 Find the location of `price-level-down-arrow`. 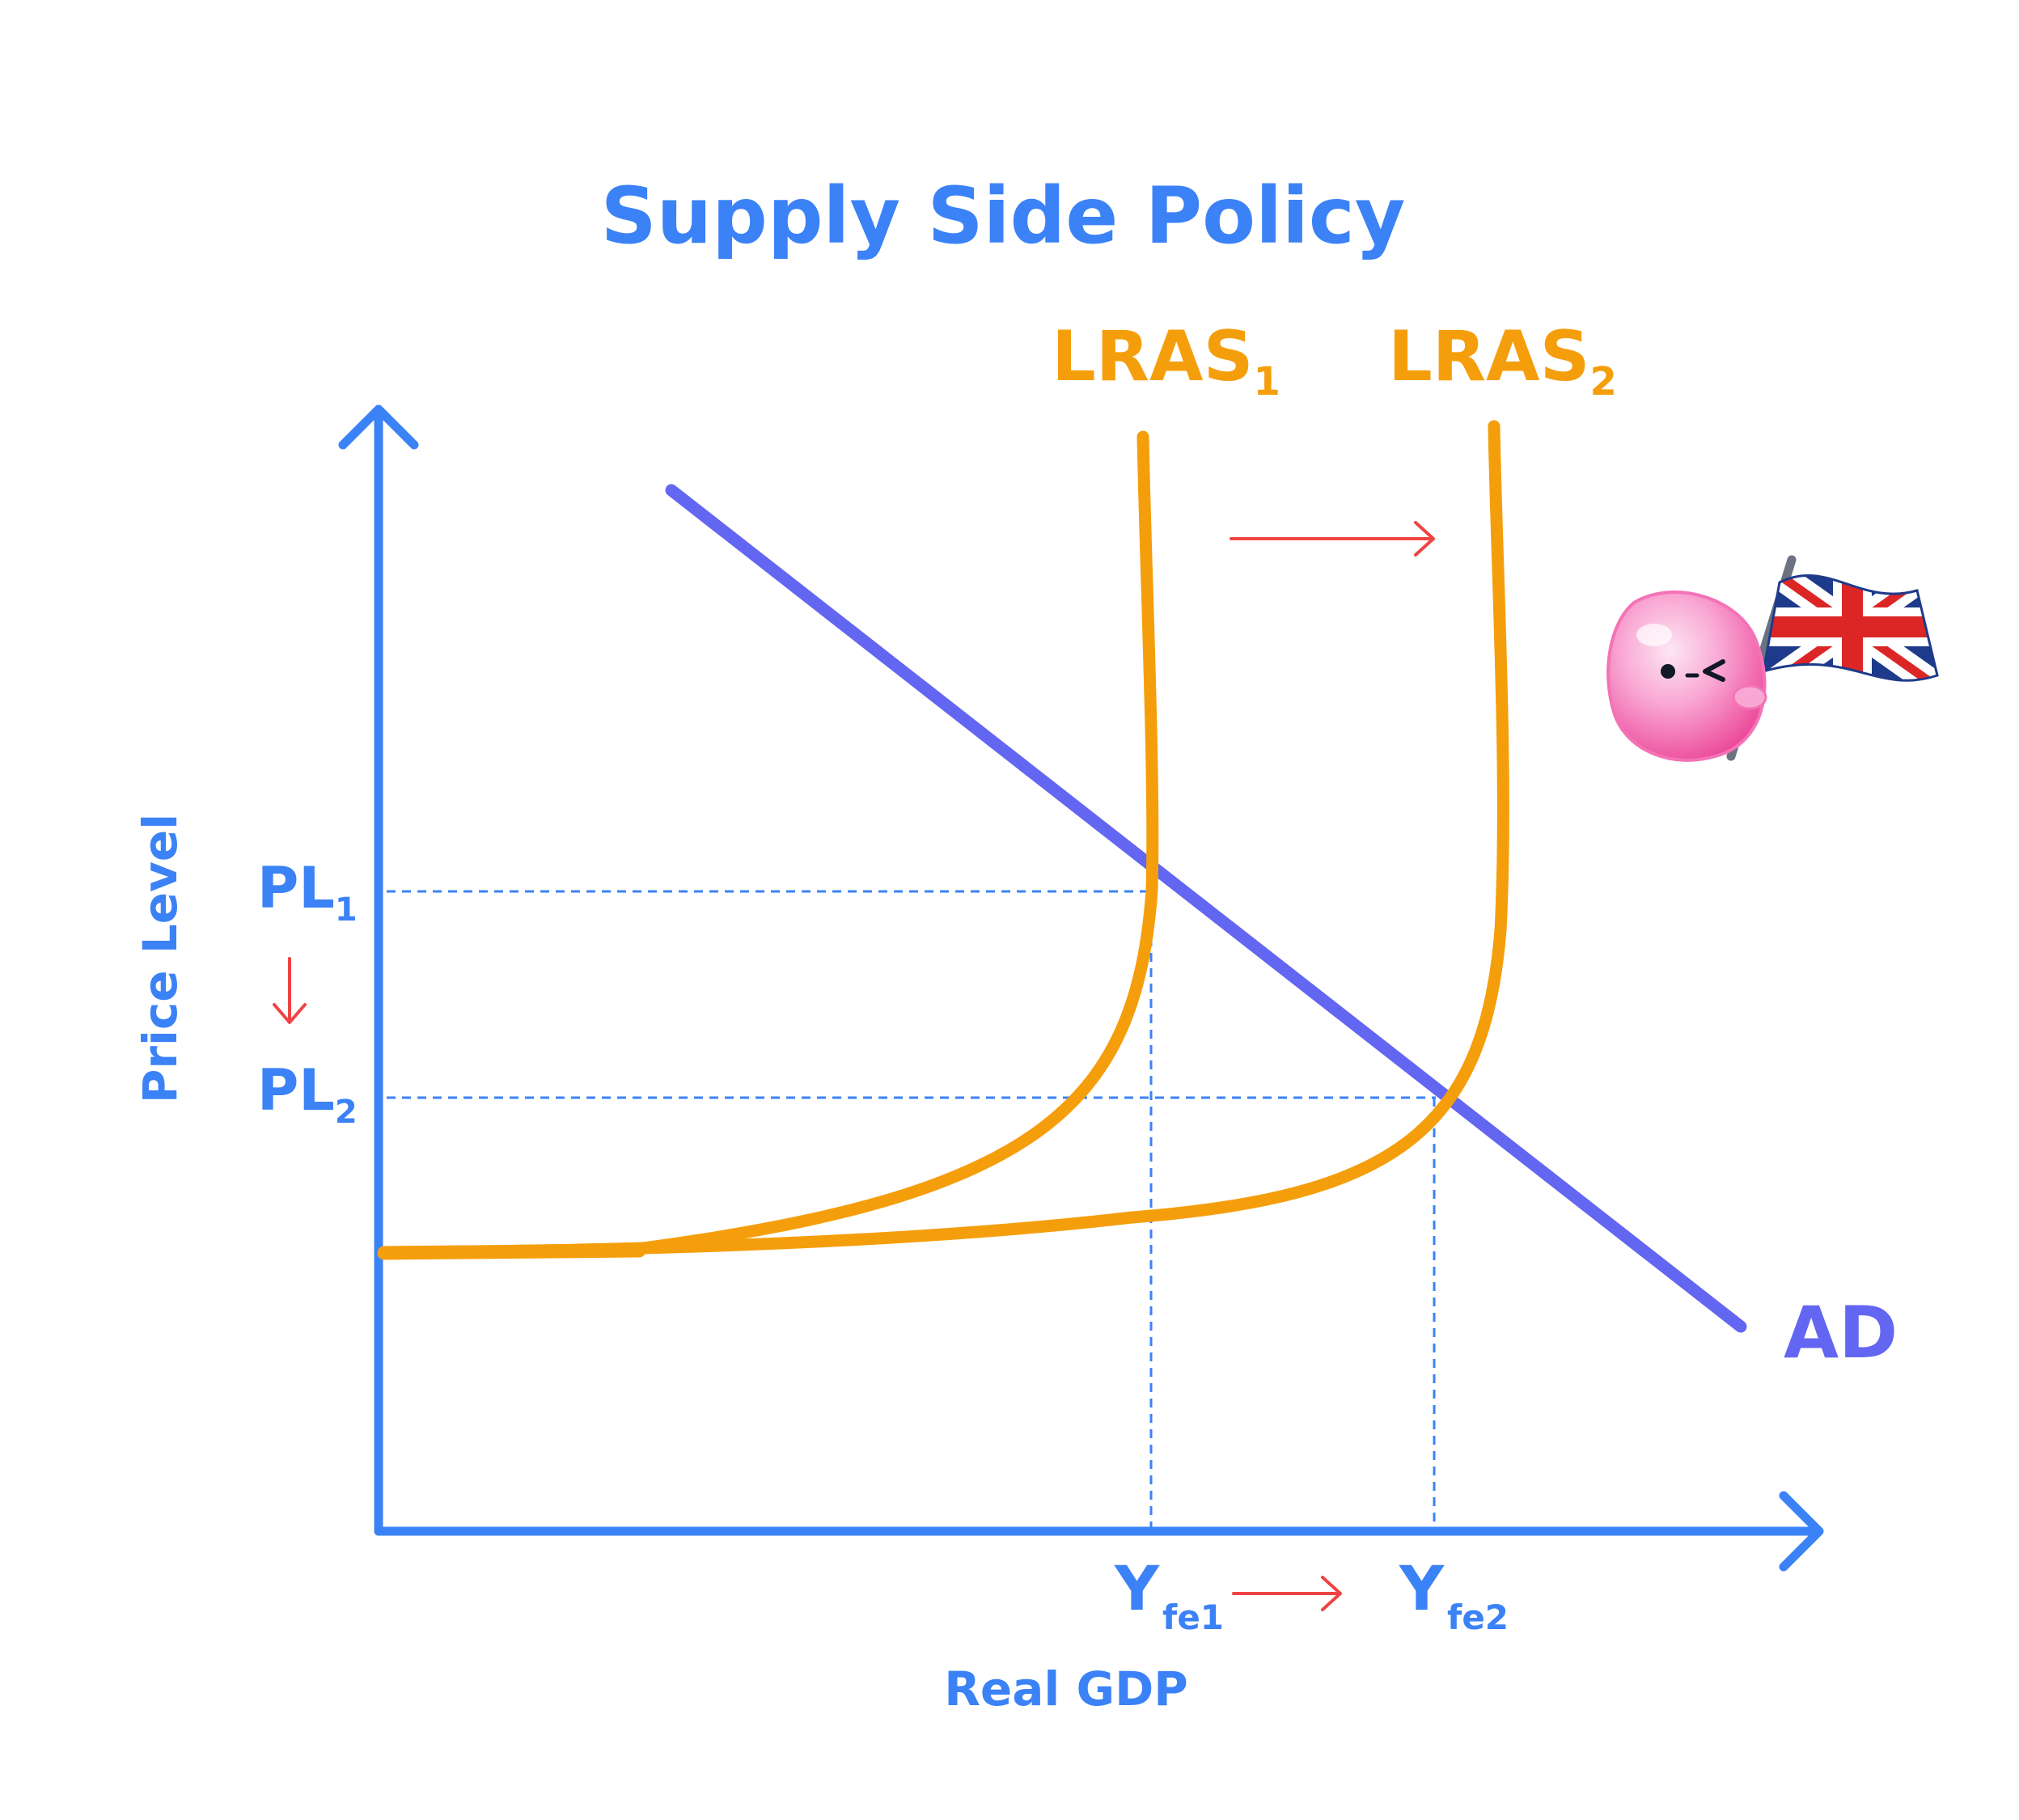

price-level-down-arrow is located at coordinates (290, 990).